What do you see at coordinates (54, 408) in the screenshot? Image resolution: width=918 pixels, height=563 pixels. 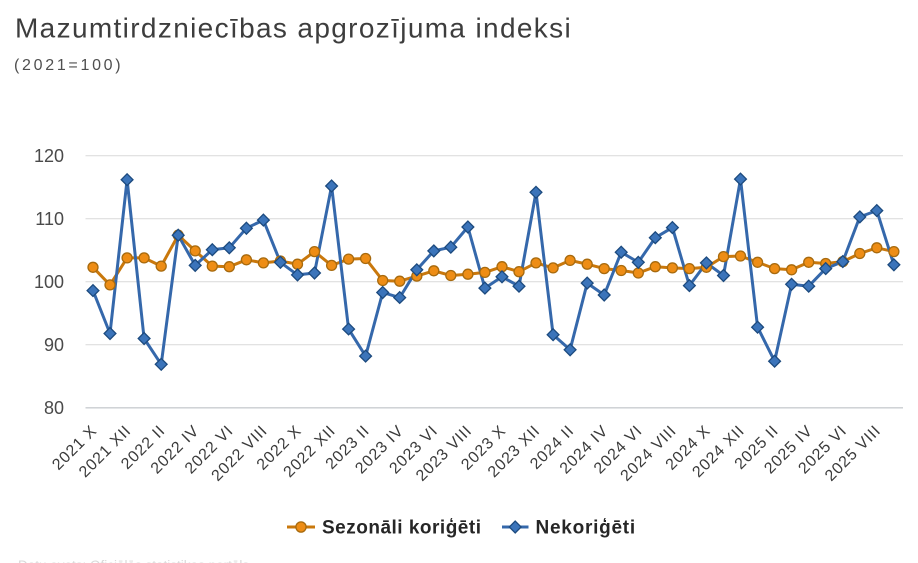 I see `svg-text: 80` at bounding box center [54, 408].